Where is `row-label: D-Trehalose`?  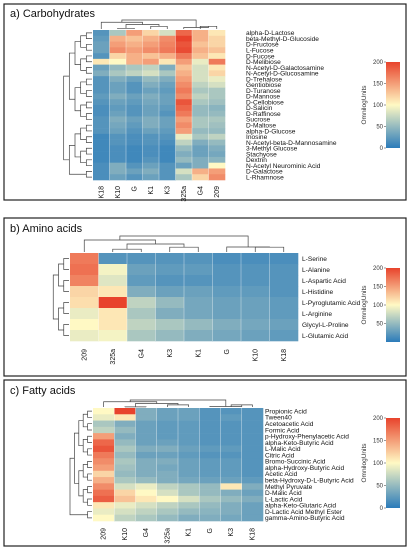 row-label: D-Trehalose is located at coordinates (264, 79).